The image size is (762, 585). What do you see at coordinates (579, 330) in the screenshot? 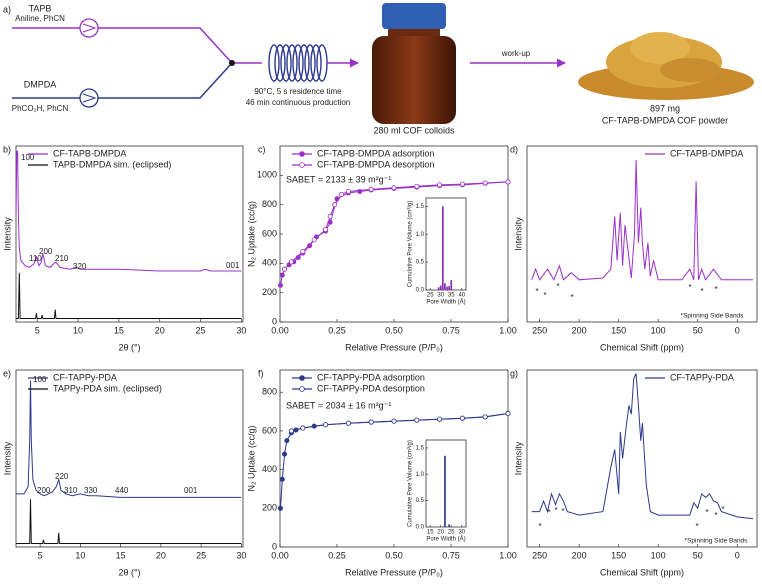
I see `x-tick-label: 200` at bounding box center [579, 330].